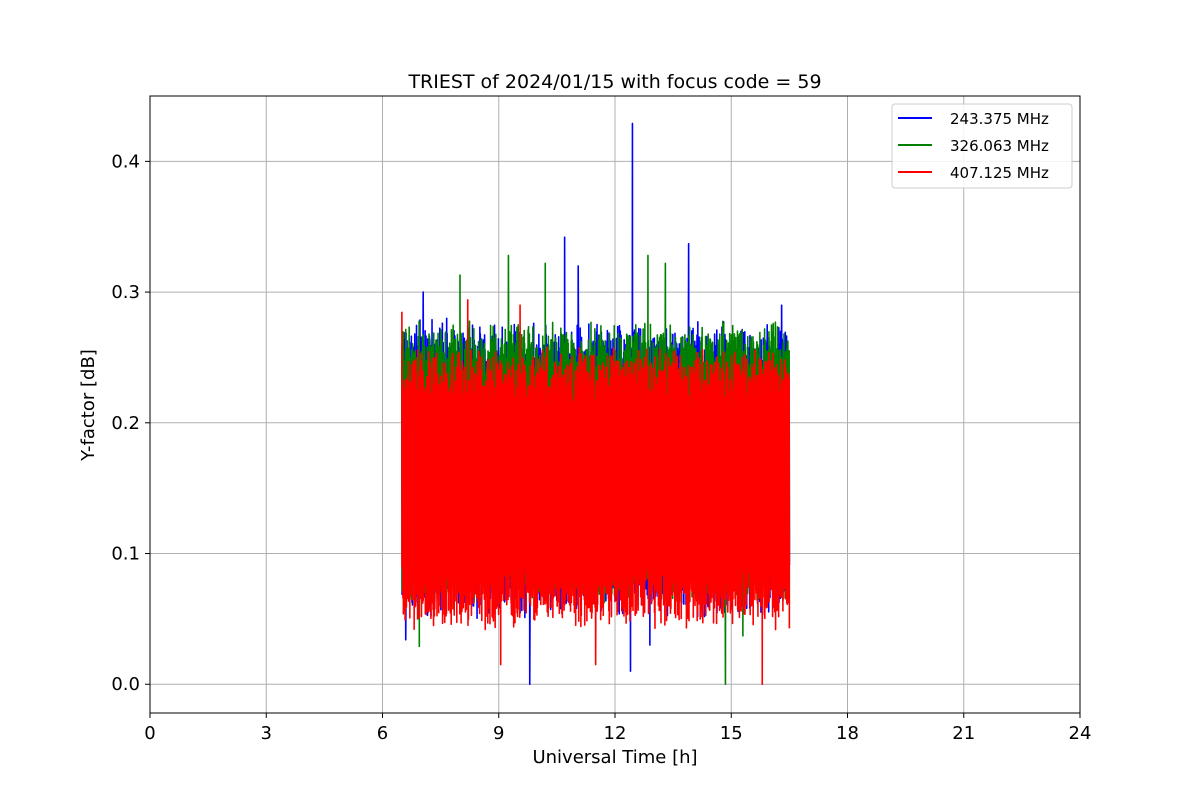  What do you see at coordinates (125, 554) in the screenshot?
I see `y-tick-label: 0.1` at bounding box center [125, 554].